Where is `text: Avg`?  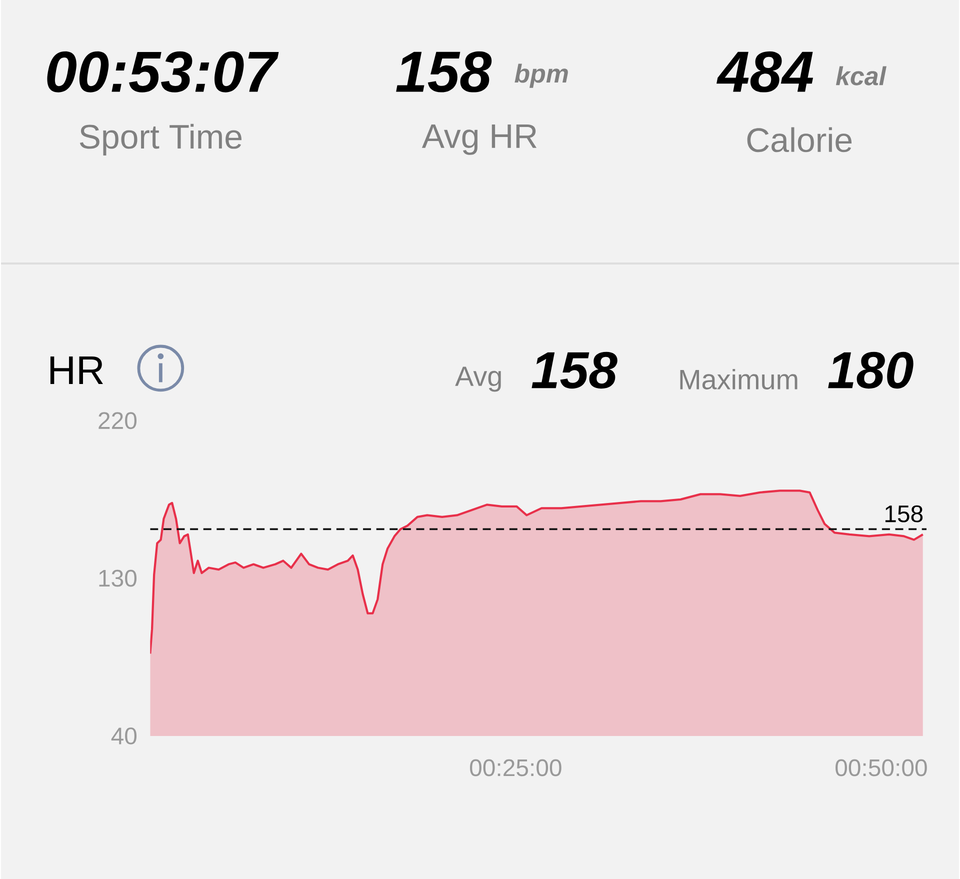
text: Avg is located at coordinates (478, 379).